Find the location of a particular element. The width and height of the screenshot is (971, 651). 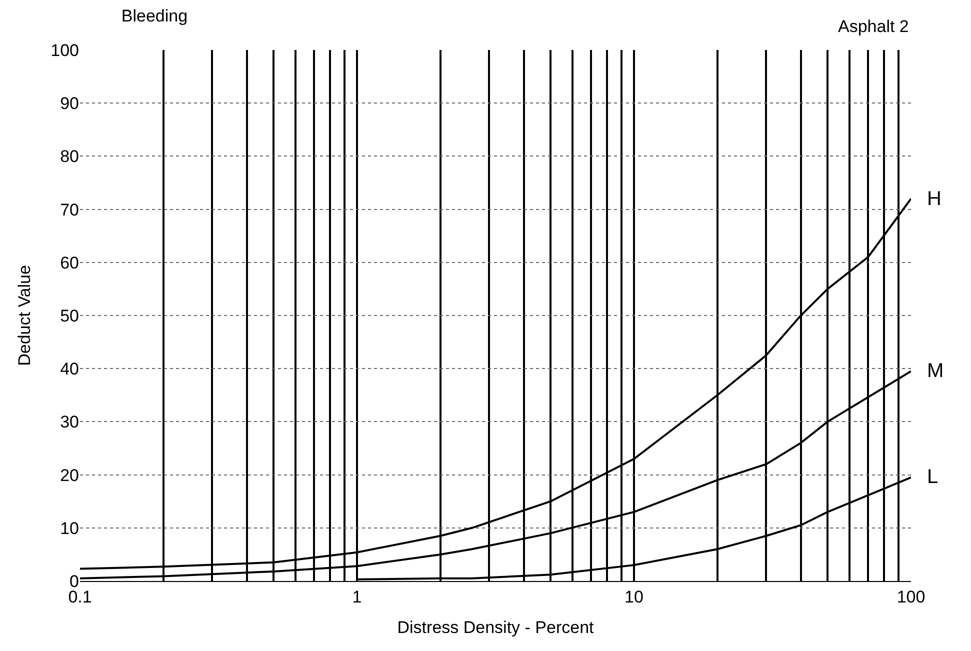

y-tick-label: 40 is located at coordinates (69, 369).